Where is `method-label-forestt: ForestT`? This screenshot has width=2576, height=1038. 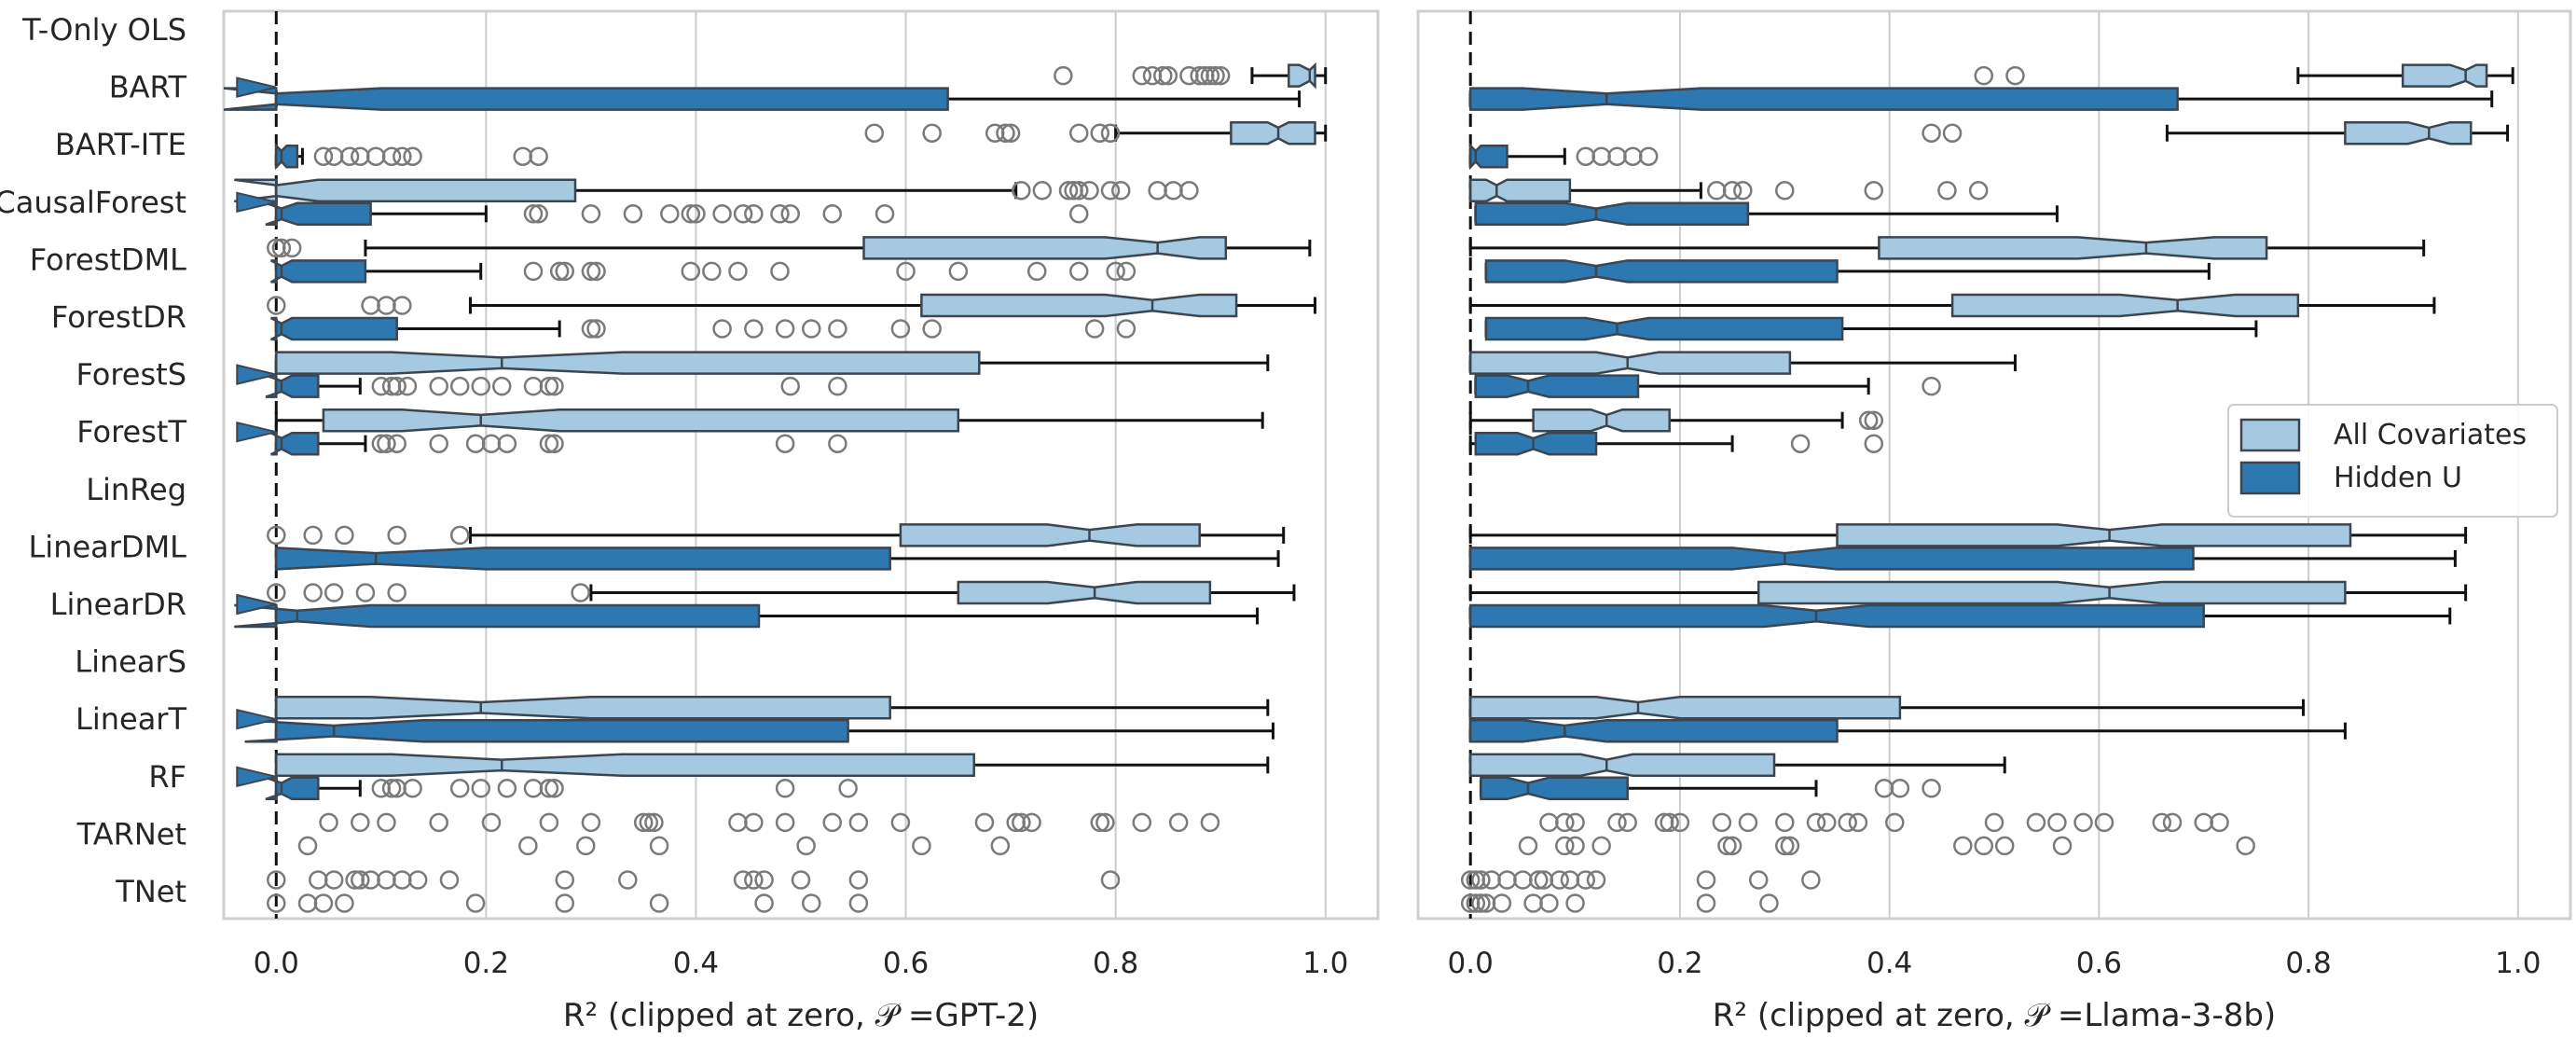
method-label-forestt: ForestT is located at coordinates (131, 432).